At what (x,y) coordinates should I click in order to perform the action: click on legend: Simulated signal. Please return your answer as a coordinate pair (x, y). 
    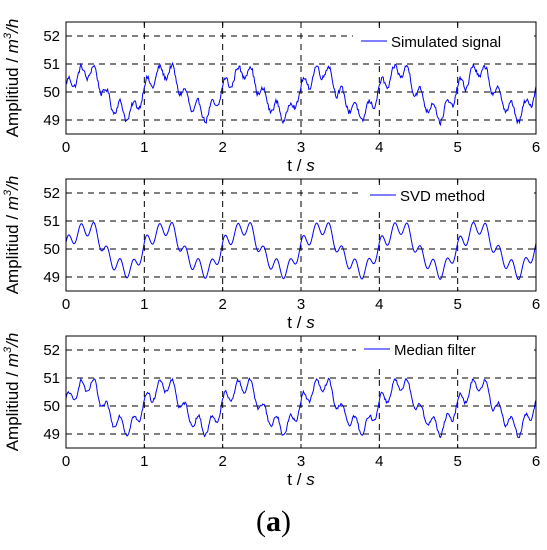
    Looking at the image, I should click on (443, 45).